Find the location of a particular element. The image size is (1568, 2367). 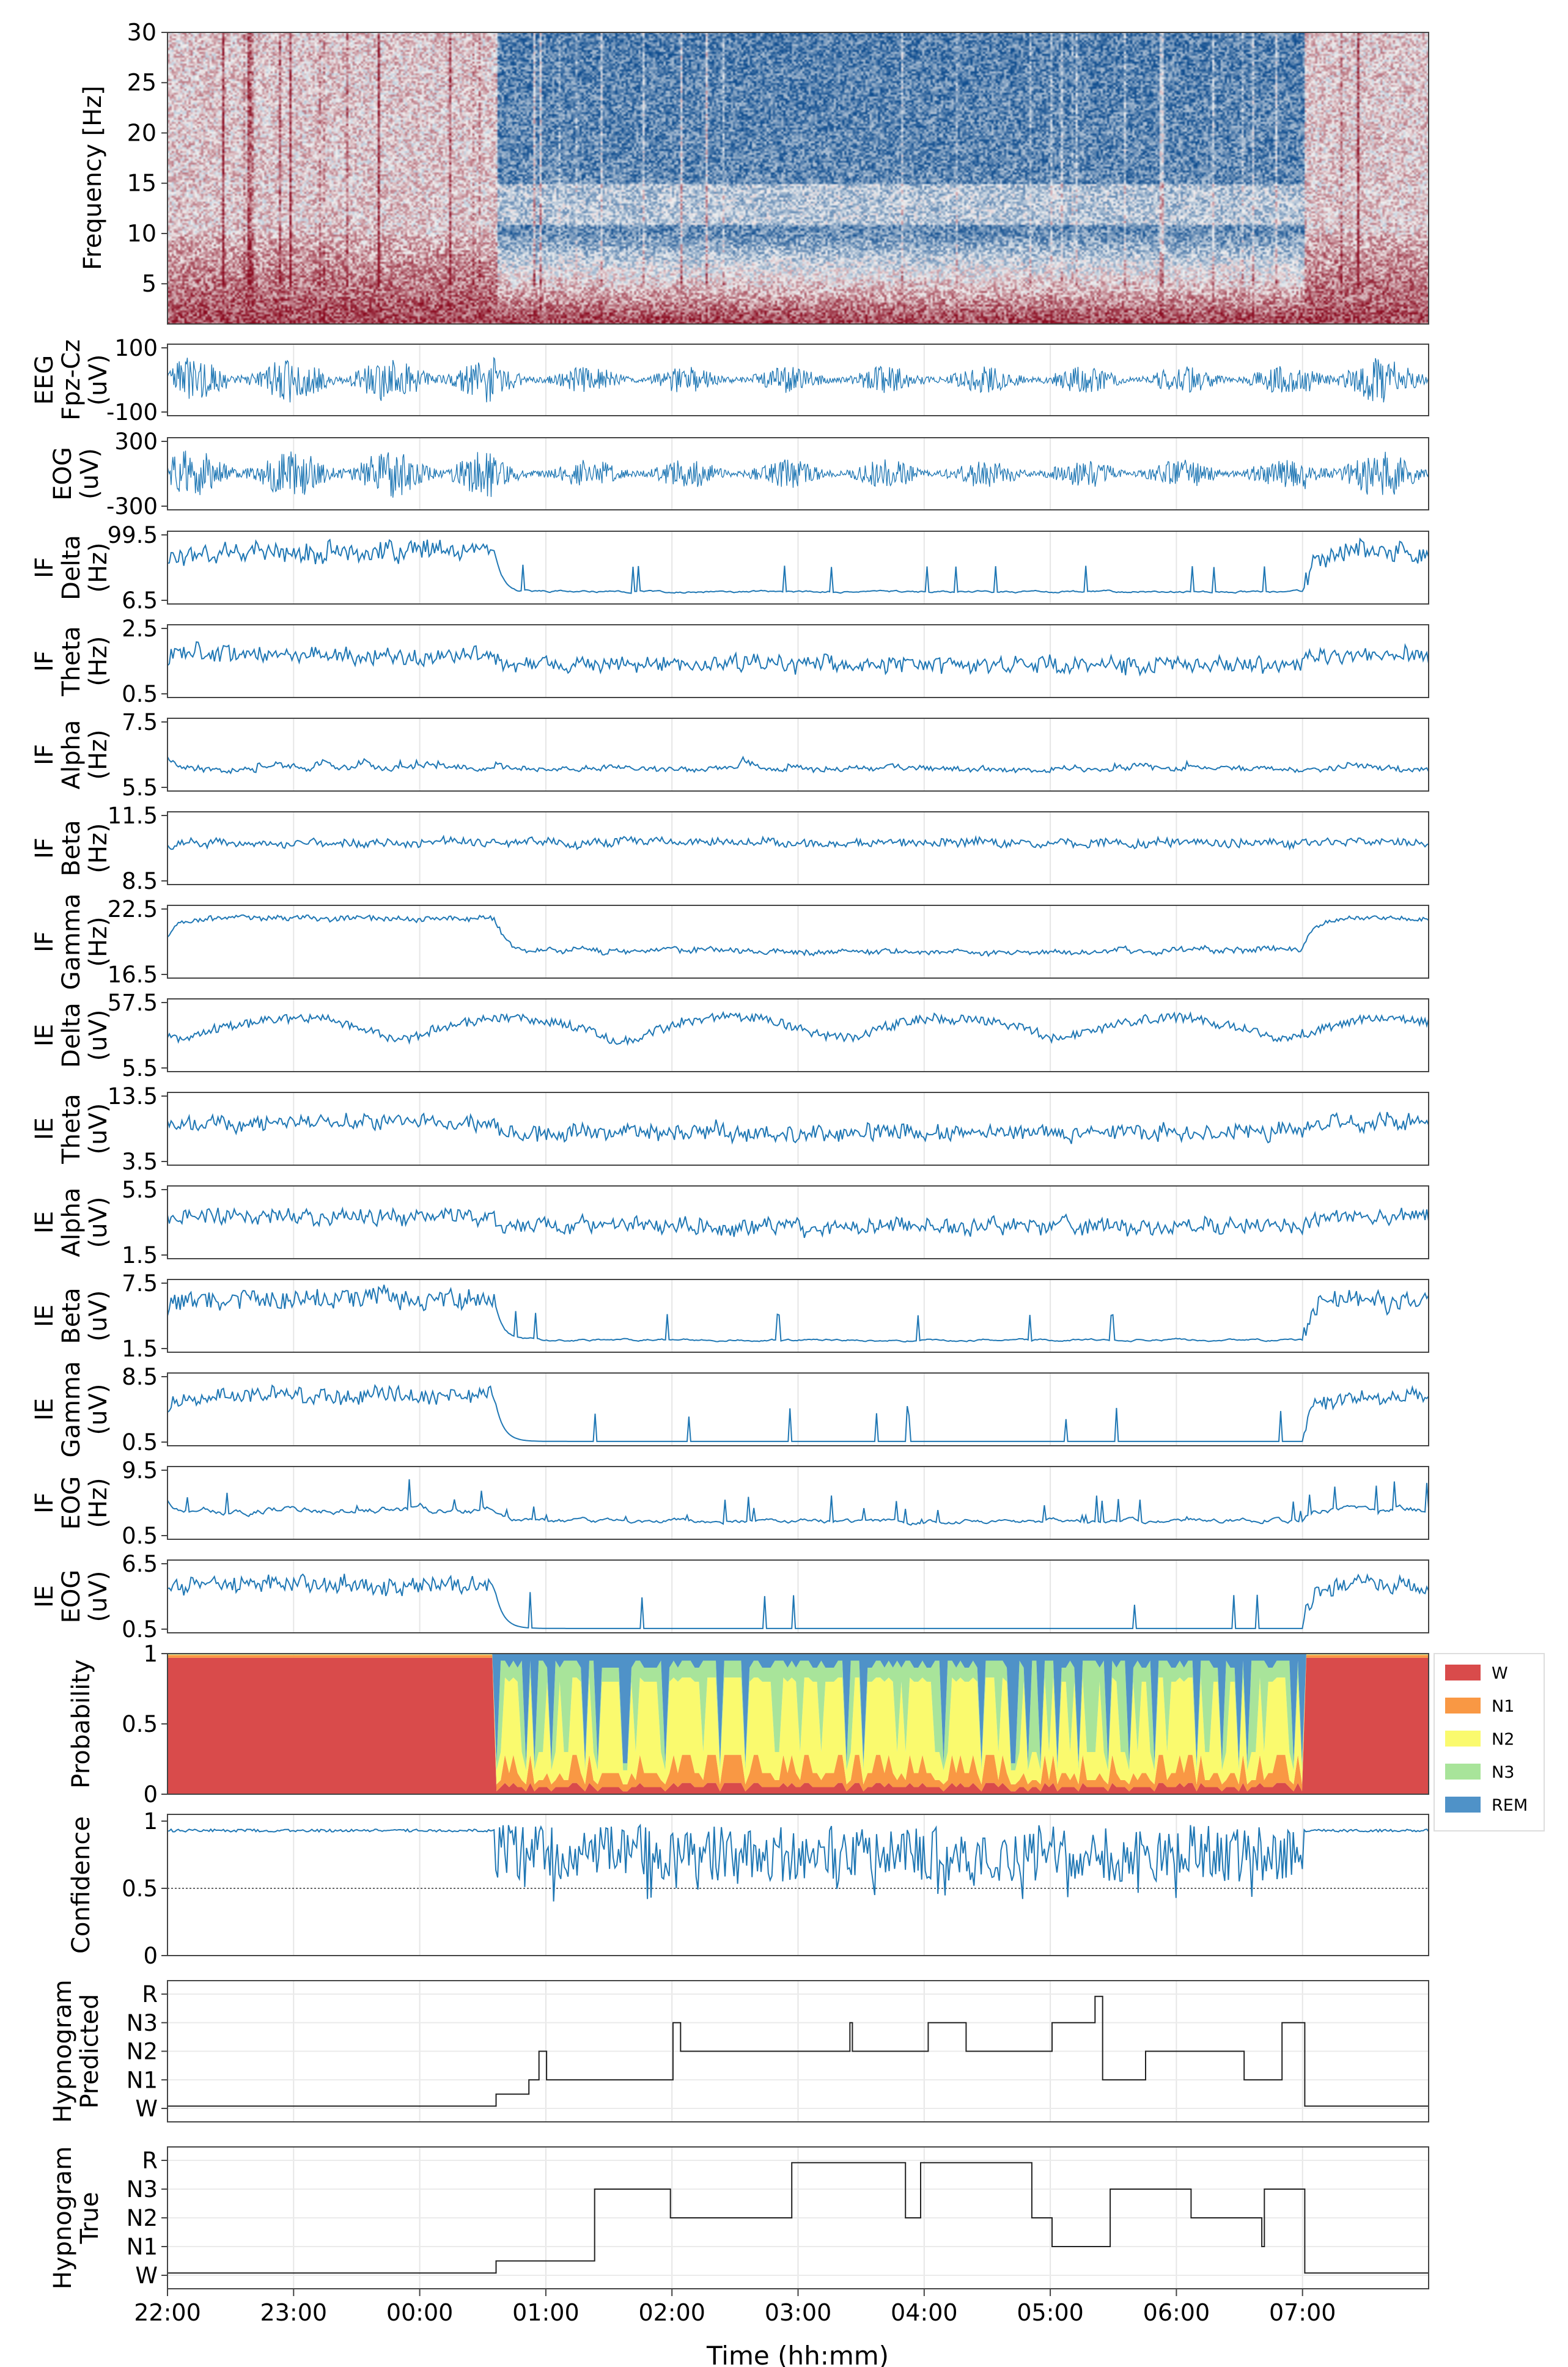

xtick-label: 07:00 is located at coordinates (1302, 2313).